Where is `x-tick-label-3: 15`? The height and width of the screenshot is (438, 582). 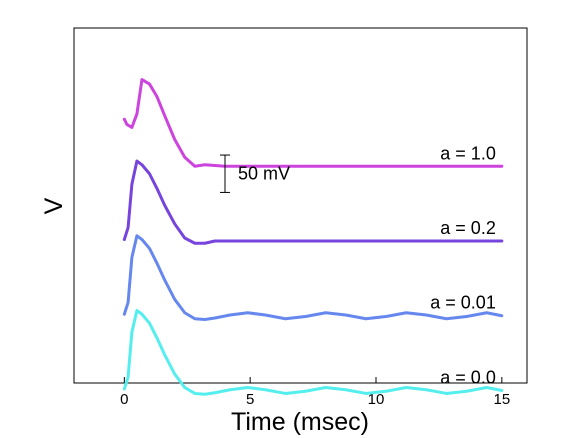
x-tick-label-3: 15 is located at coordinates (501, 399).